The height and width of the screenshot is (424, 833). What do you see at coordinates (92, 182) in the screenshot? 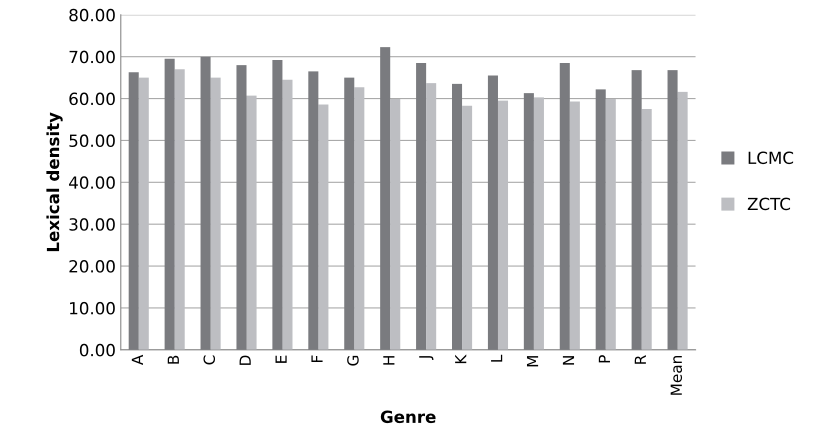
I see `y-tick-label: 40.00` at bounding box center [92, 182].